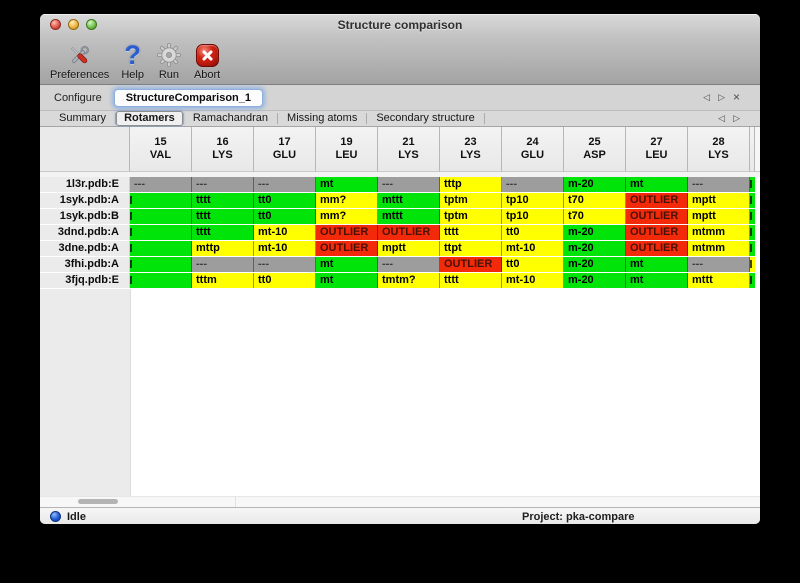 The image size is (800, 583). I want to click on row-label: 1syk.pdb:B, so click(85, 216).